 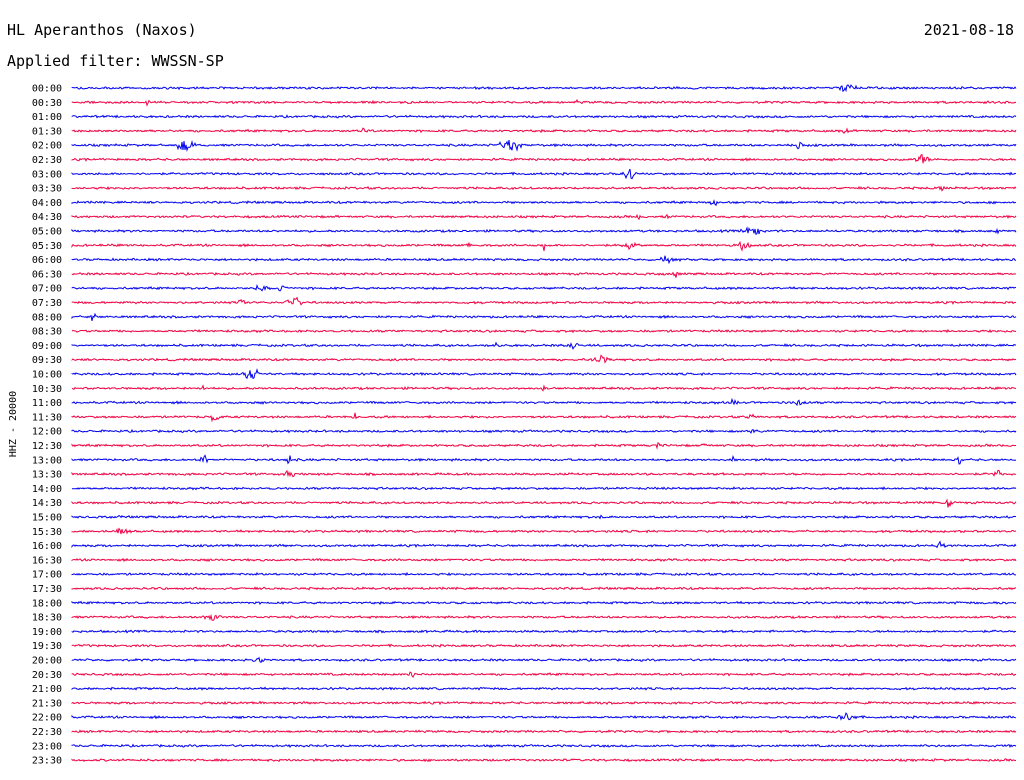 What do you see at coordinates (47, 217) in the screenshot?
I see `time-label: 04:30` at bounding box center [47, 217].